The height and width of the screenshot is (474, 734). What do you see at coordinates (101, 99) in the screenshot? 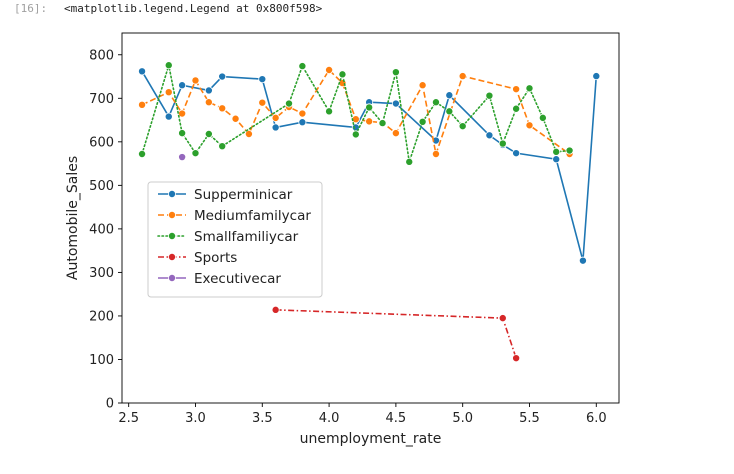
I see `y-tick-label: 700` at bounding box center [101, 99].